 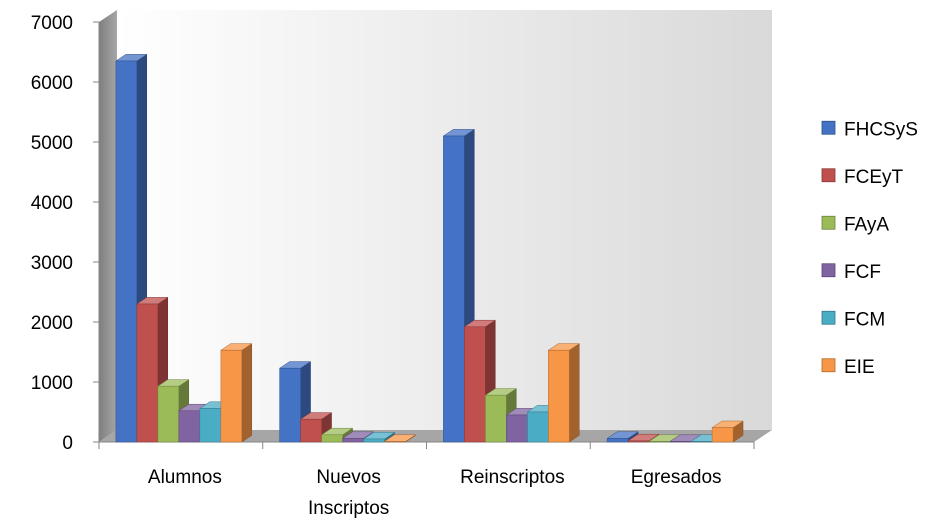 What do you see at coordinates (859, 367) in the screenshot?
I see `legend-label-eie: EIE` at bounding box center [859, 367].